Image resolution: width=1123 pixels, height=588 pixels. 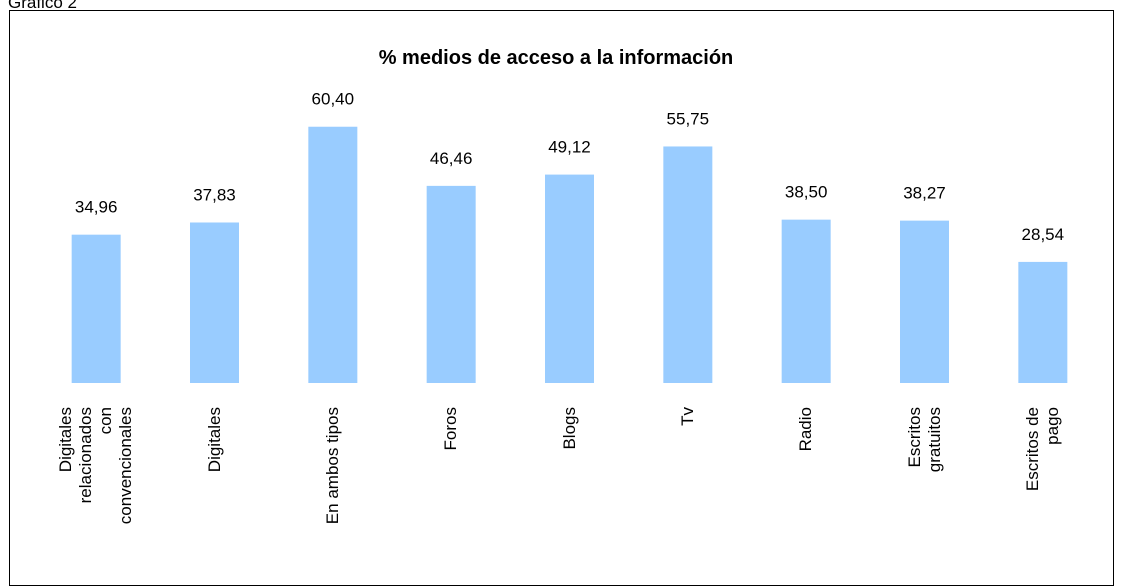 I want to click on x-tick-label-text: Digitales, so click(x=214, y=440).